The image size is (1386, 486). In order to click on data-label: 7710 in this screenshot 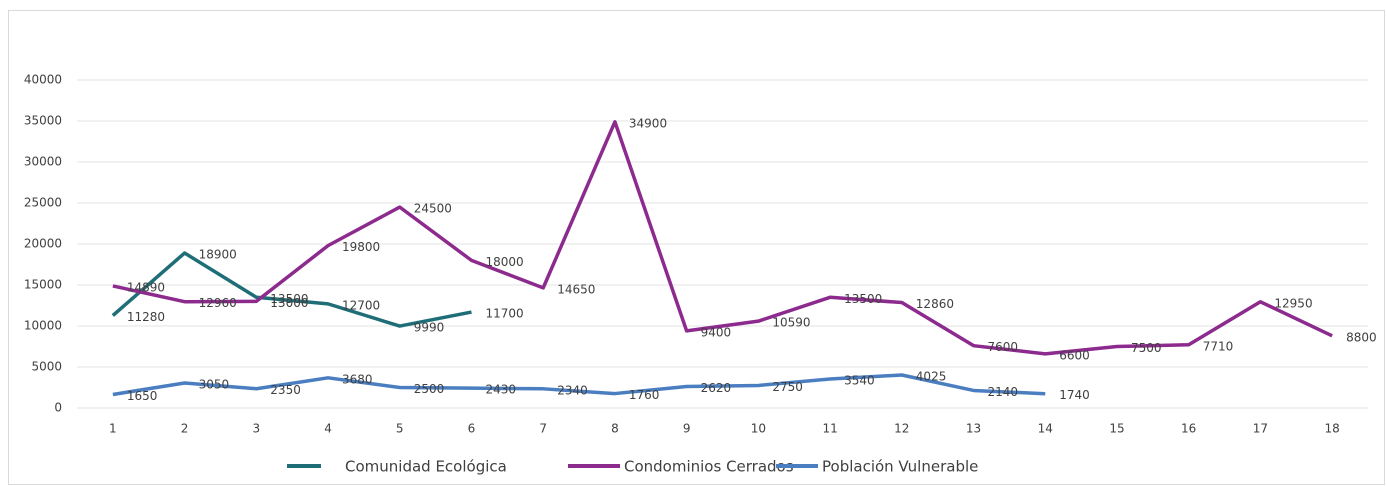, I will do `click(1218, 346)`.